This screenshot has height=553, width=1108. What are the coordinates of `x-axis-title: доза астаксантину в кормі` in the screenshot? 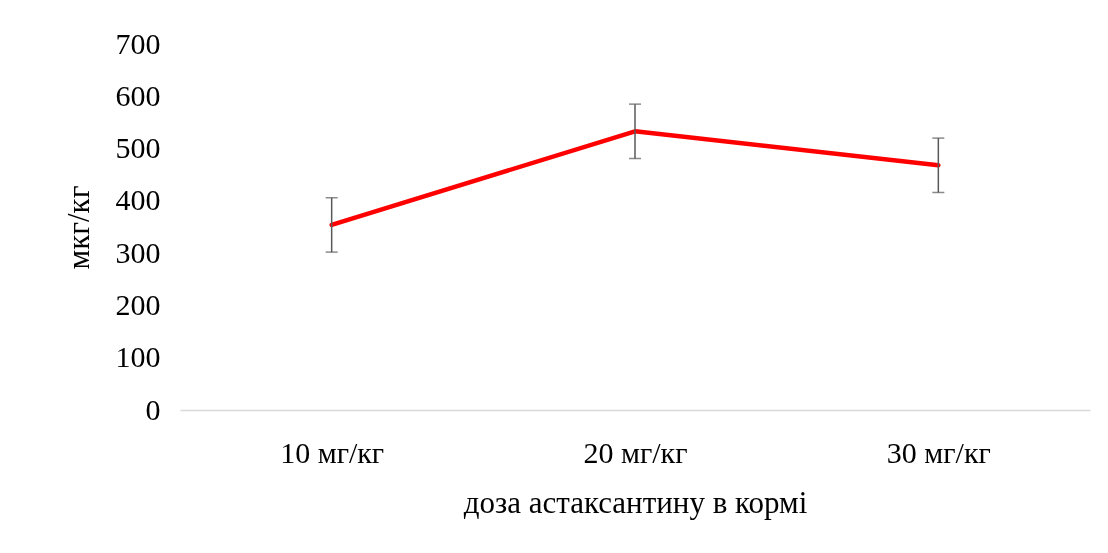 It's located at (635, 502).